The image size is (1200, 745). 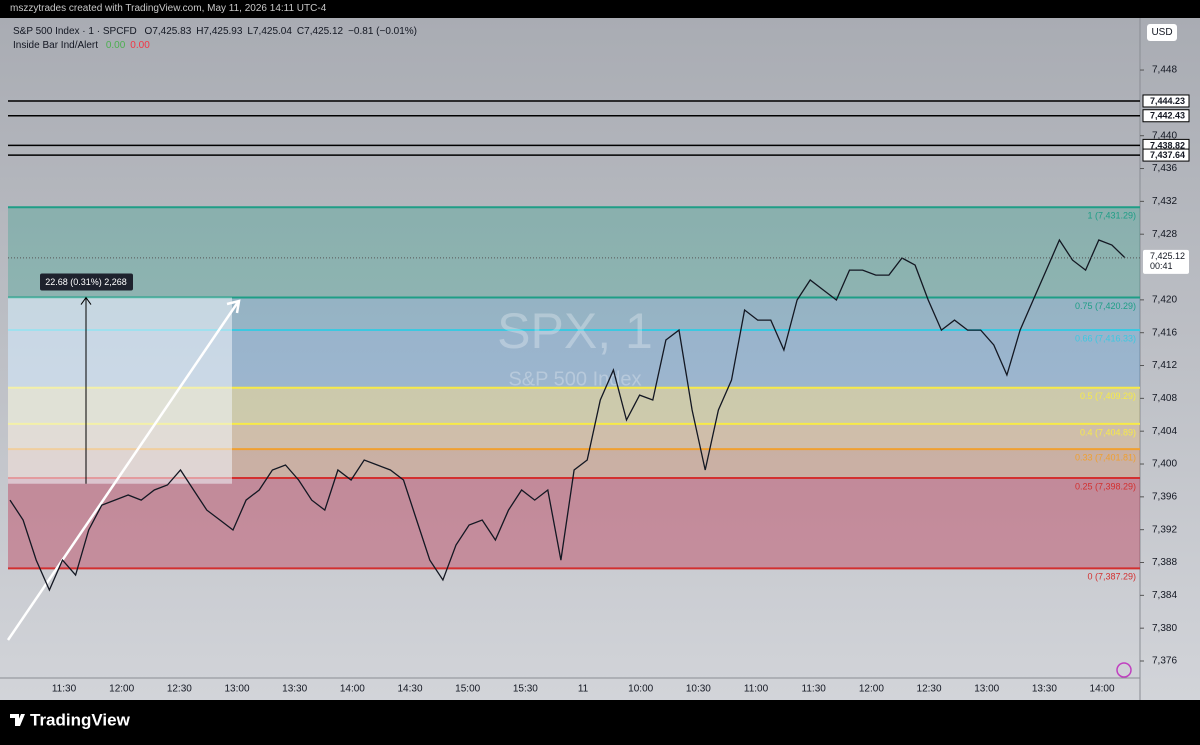 I want to click on watermark: SPX, 1, so click(x=575, y=331).